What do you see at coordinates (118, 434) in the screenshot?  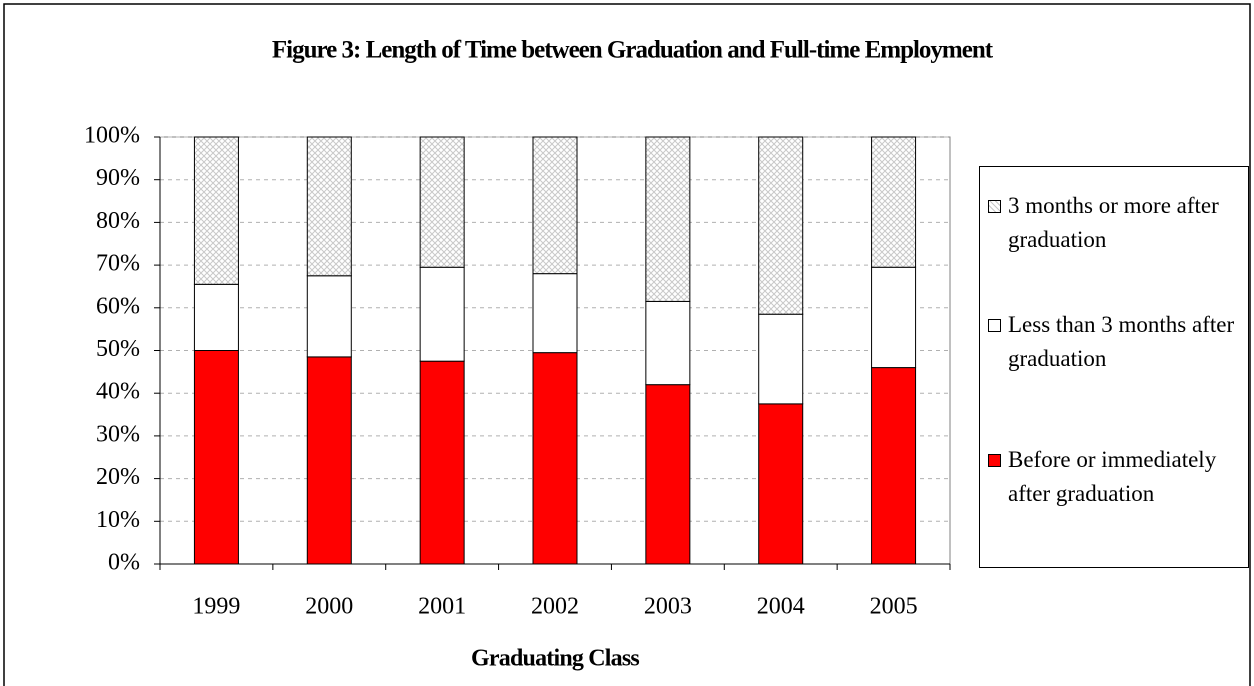 I see `y-tick-label: 30%` at bounding box center [118, 434].